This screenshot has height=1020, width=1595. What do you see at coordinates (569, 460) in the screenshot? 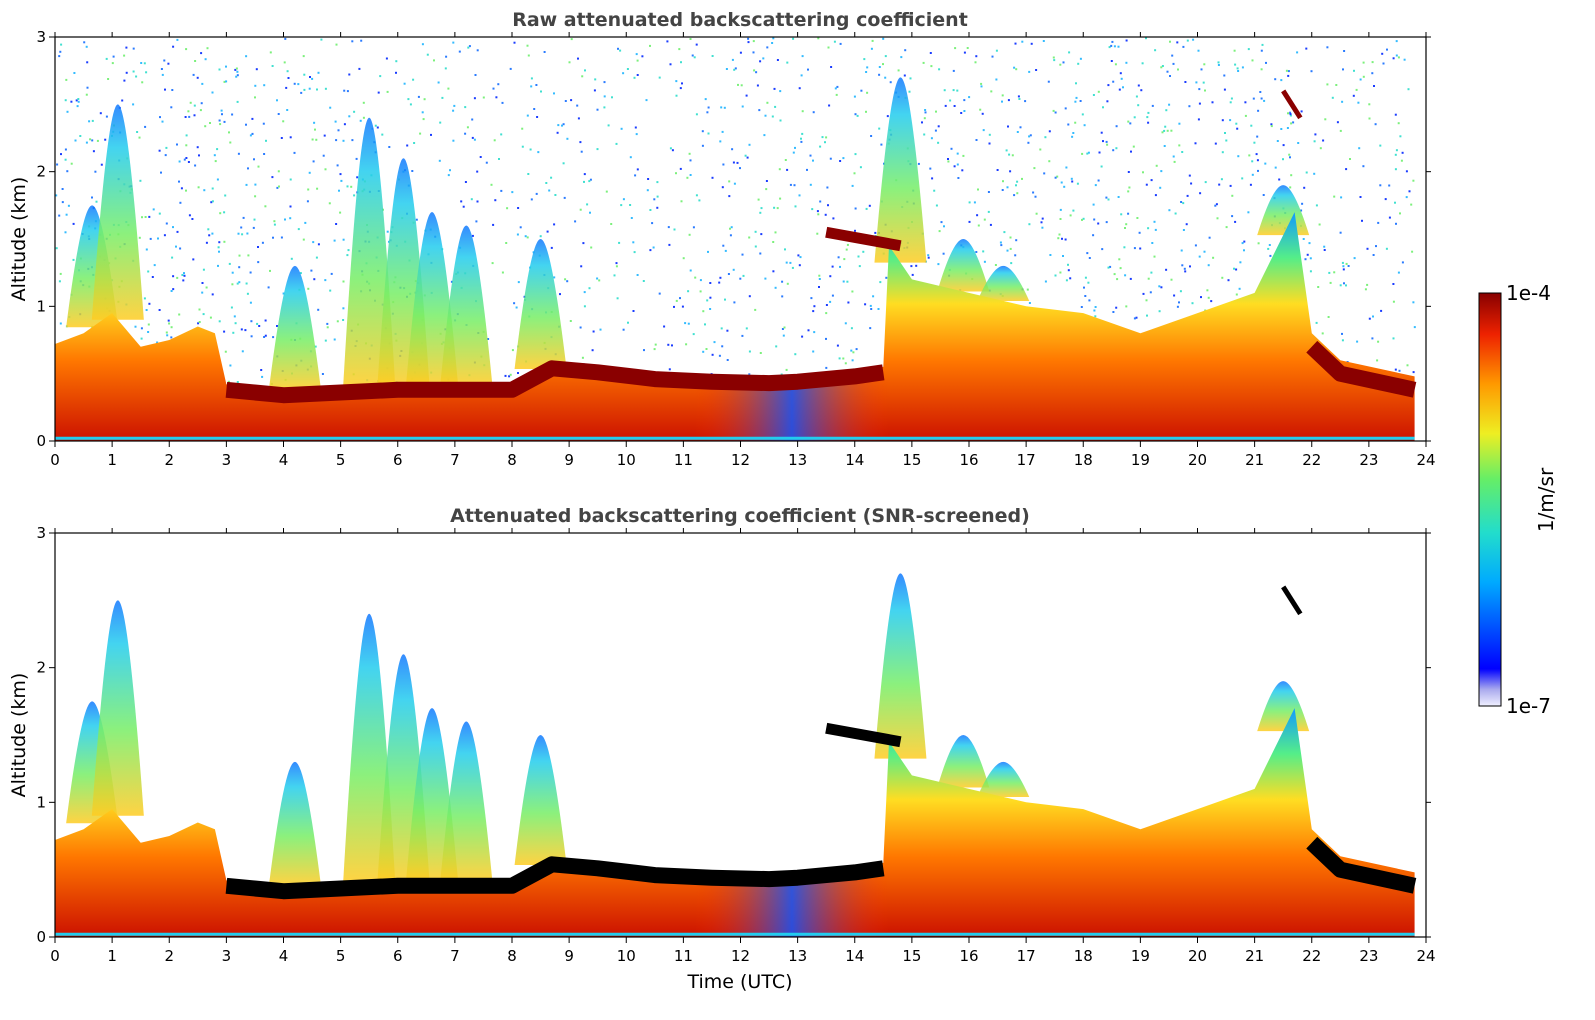
I see `x-tick-label: 9` at bounding box center [569, 460].